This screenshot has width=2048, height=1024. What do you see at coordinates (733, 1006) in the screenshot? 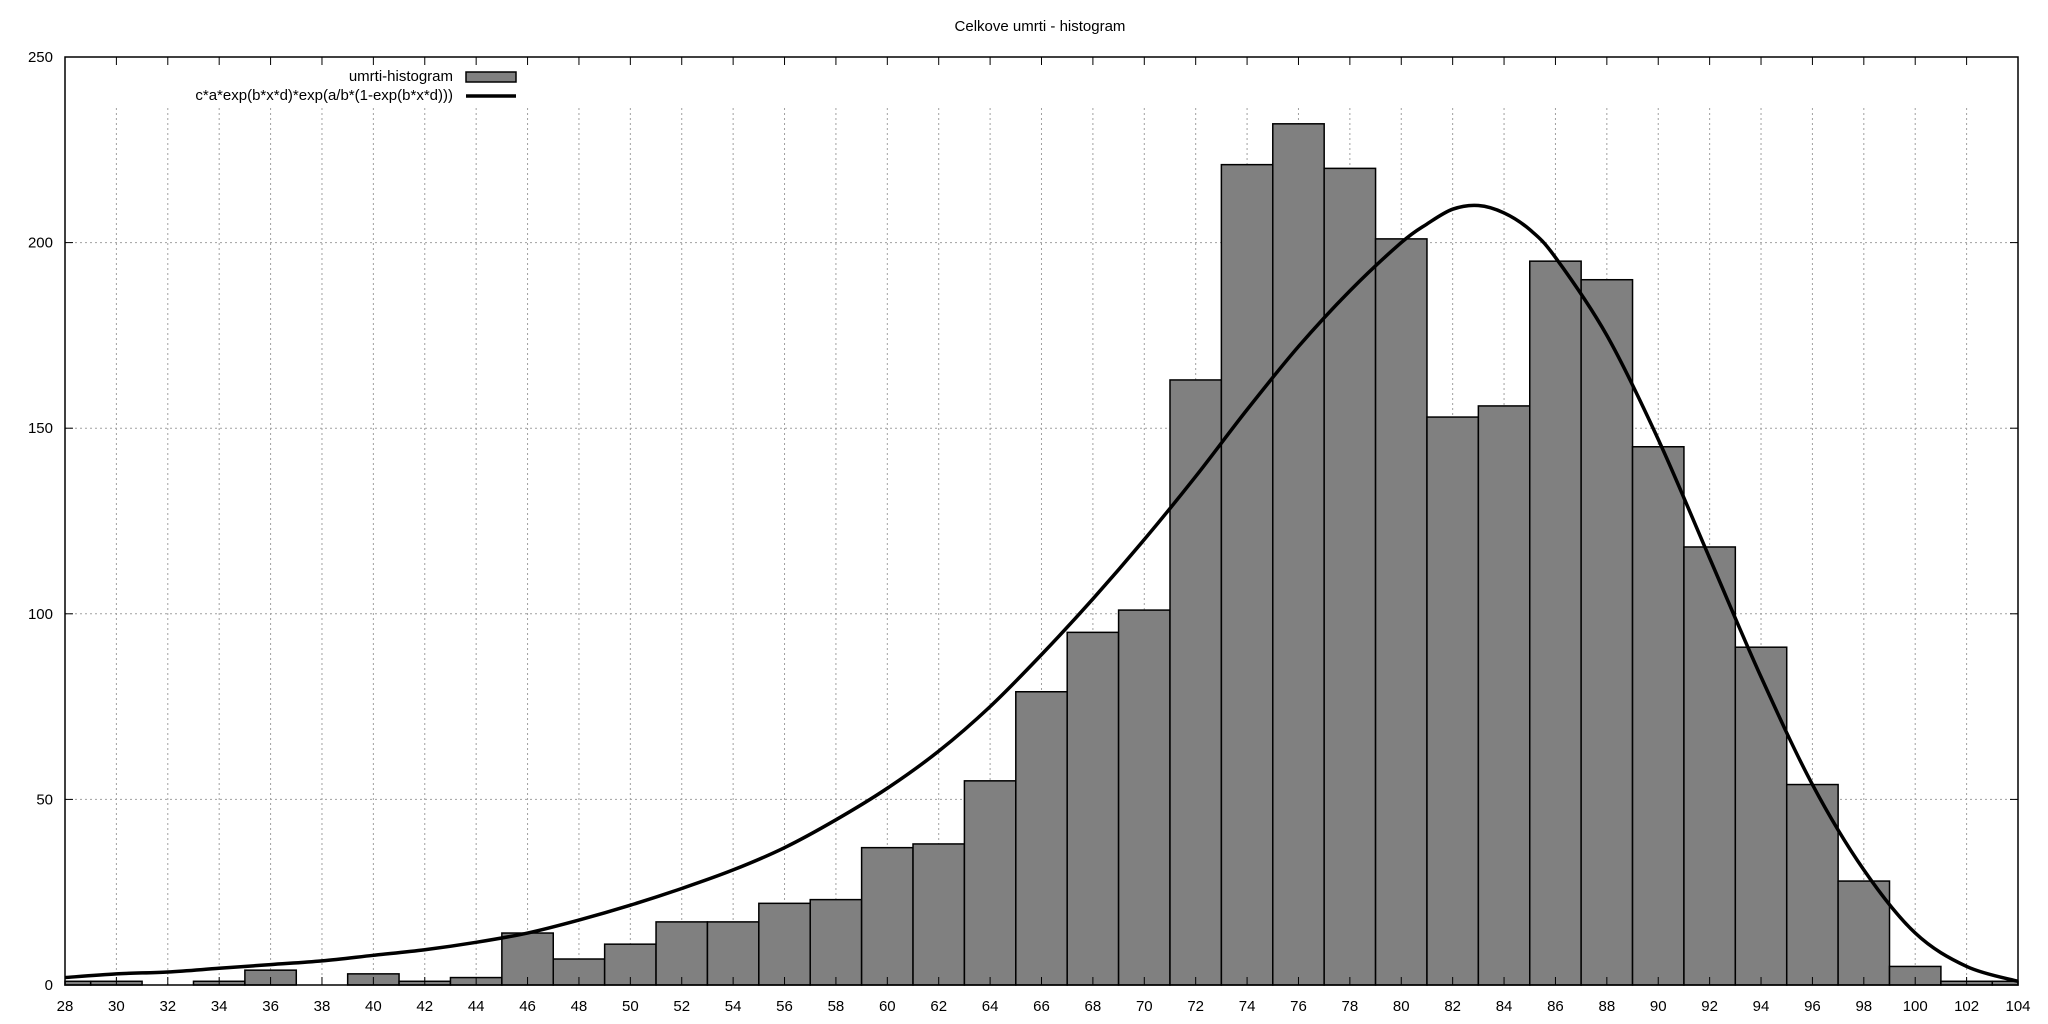
I see `x-tick-label: 54` at bounding box center [733, 1006].